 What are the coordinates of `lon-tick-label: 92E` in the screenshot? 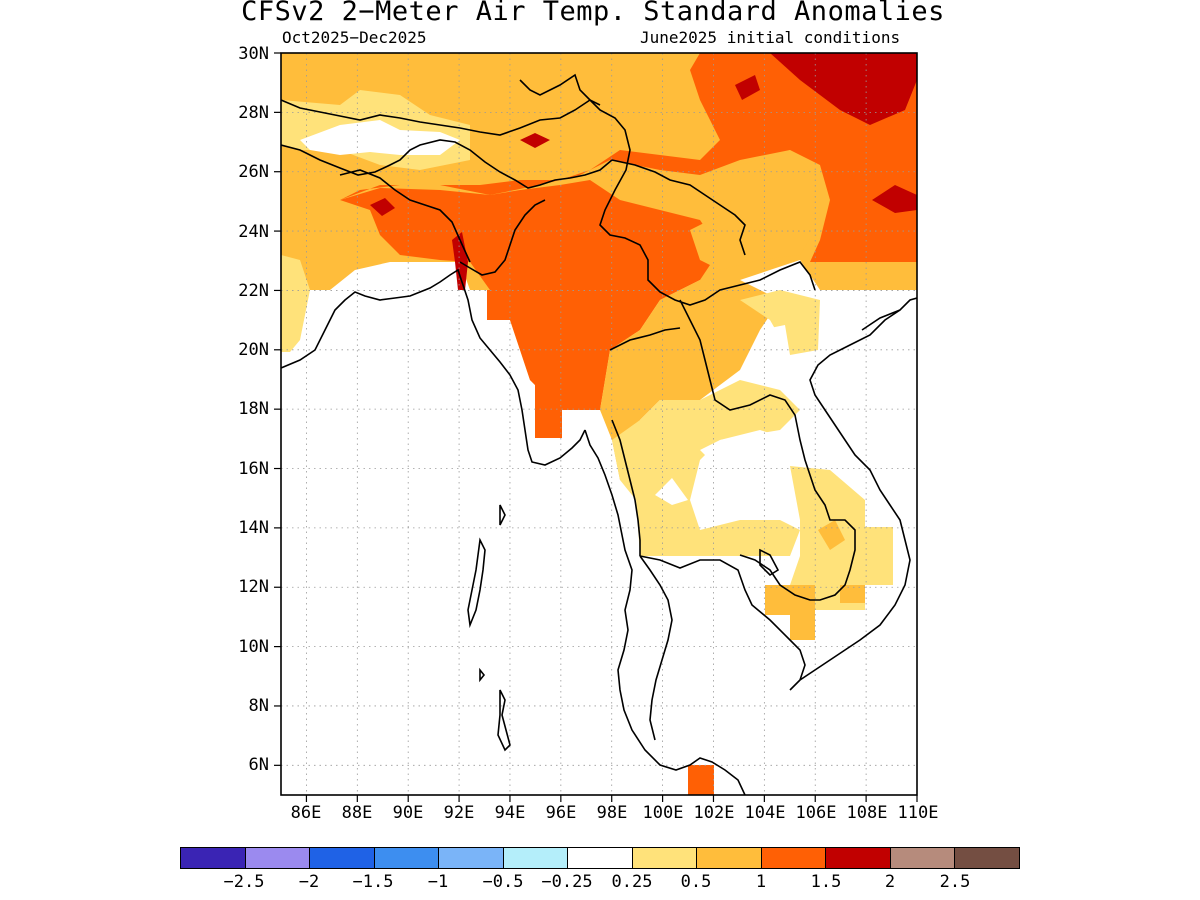 It's located at (459, 813).